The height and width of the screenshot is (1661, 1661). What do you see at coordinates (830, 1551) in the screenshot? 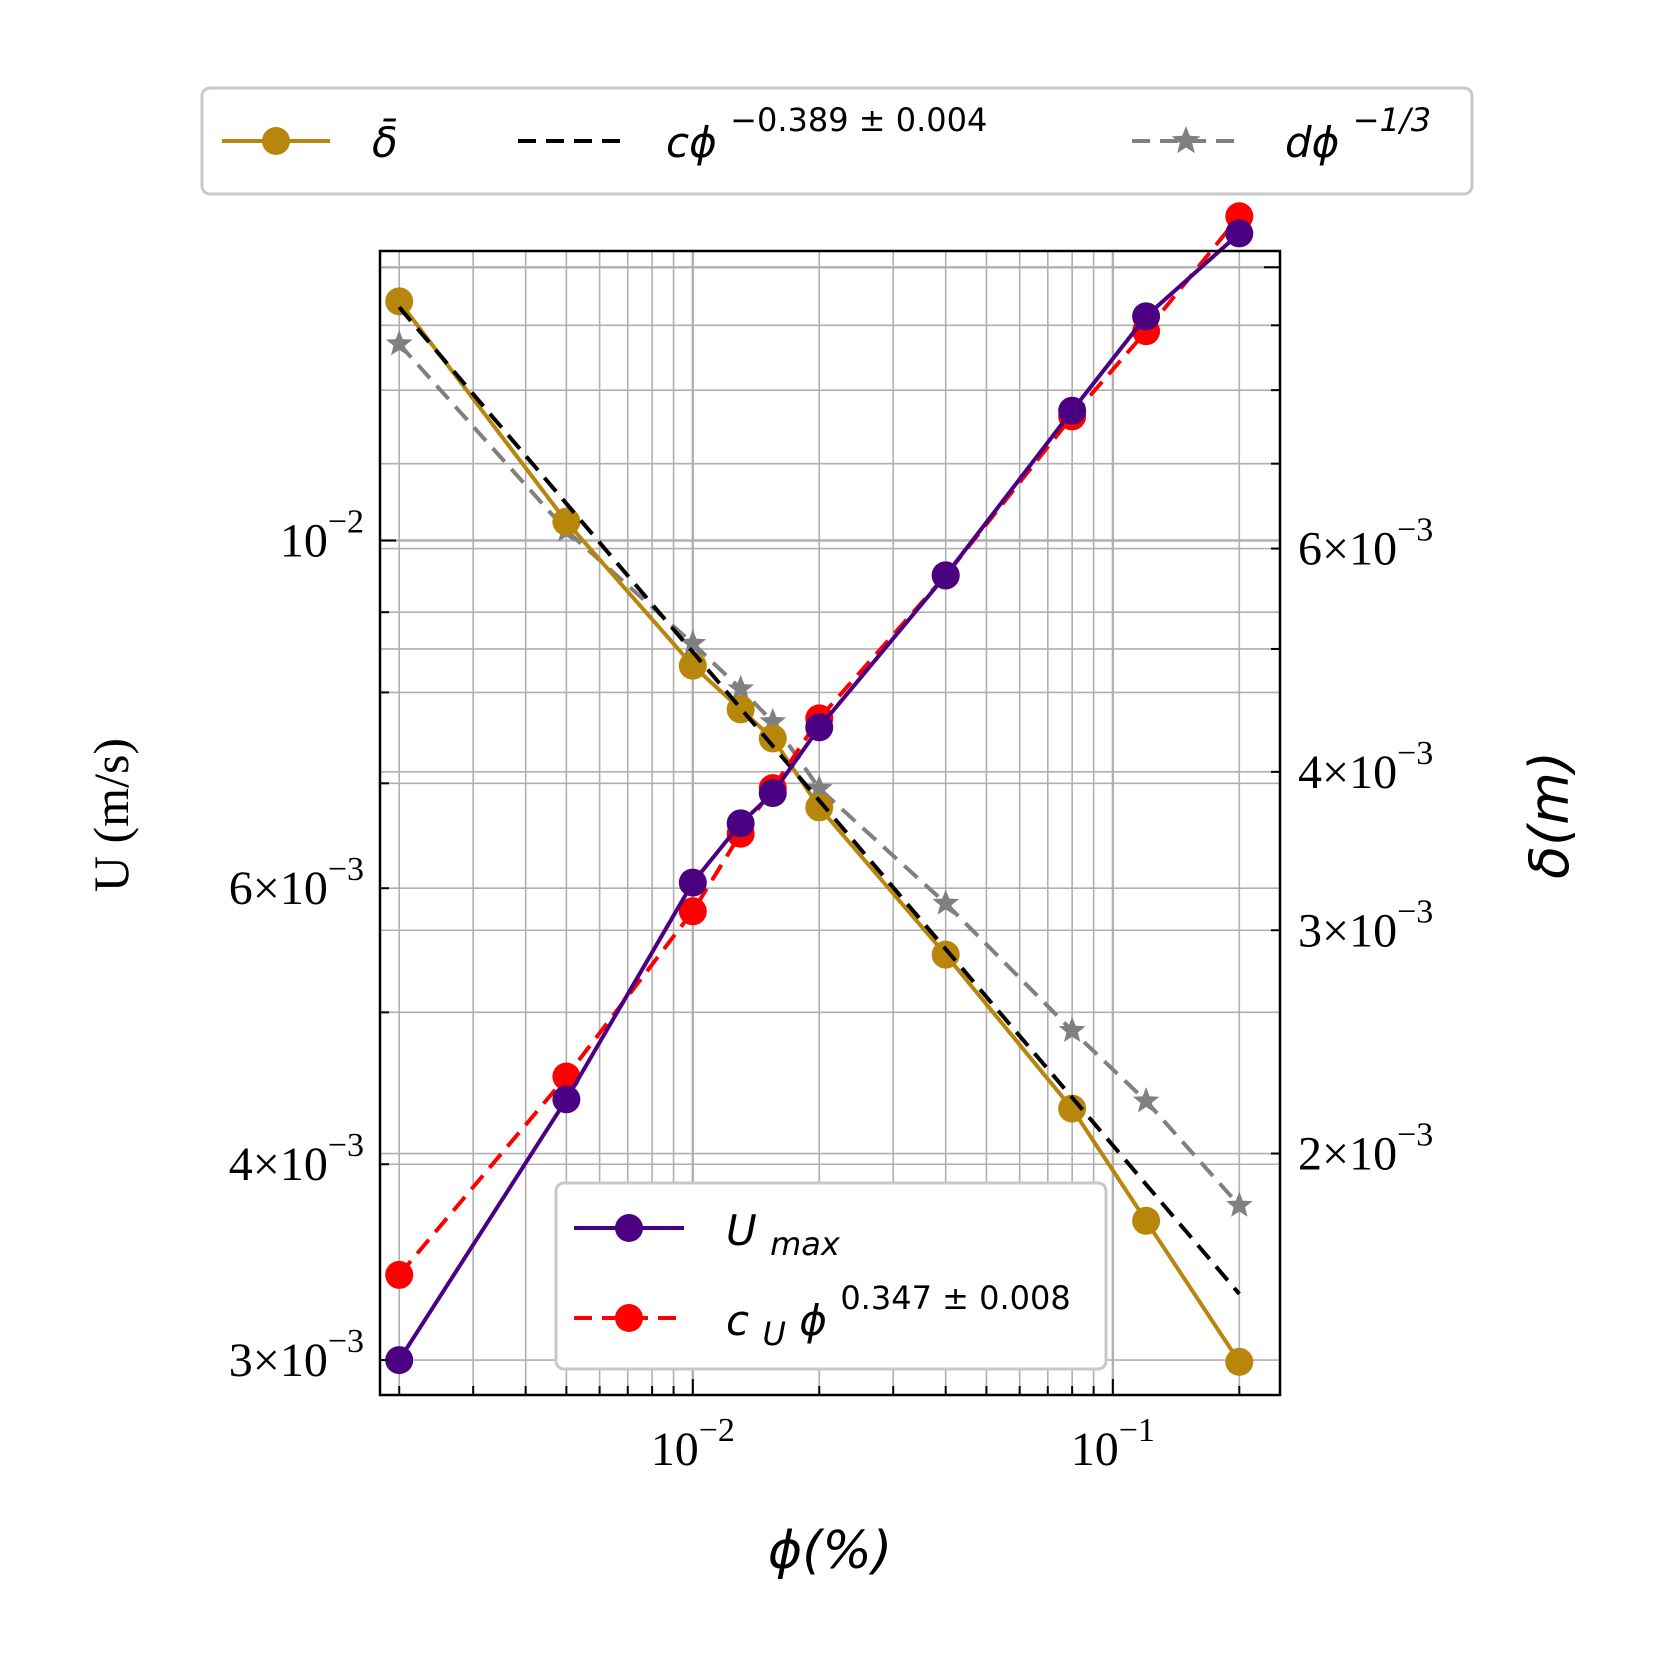
I see `x-axis-title: ϕ(%)` at bounding box center [830, 1551].